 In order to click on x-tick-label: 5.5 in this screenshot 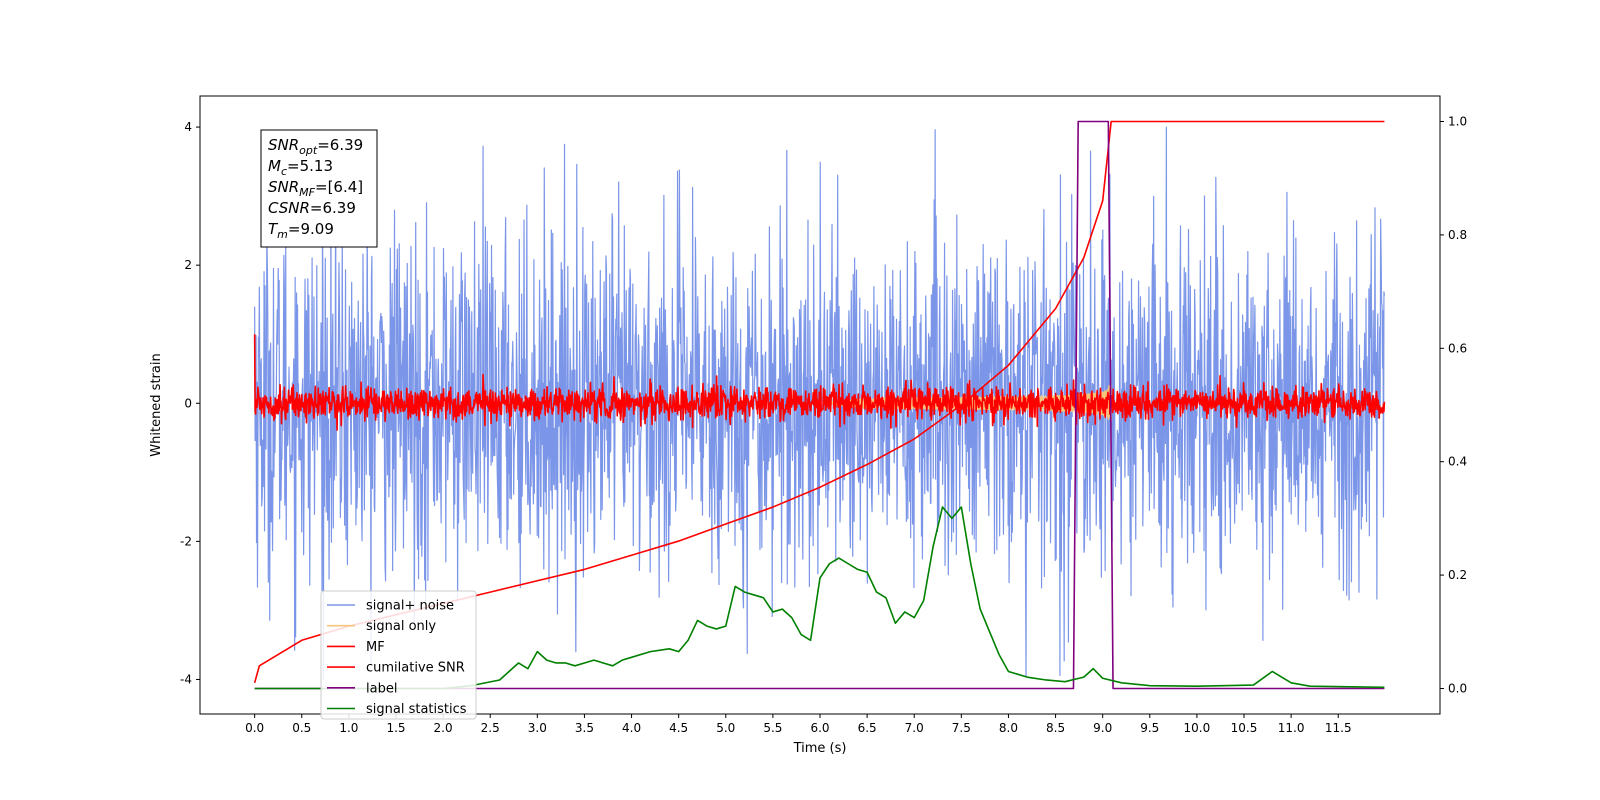, I will do `click(772, 728)`.